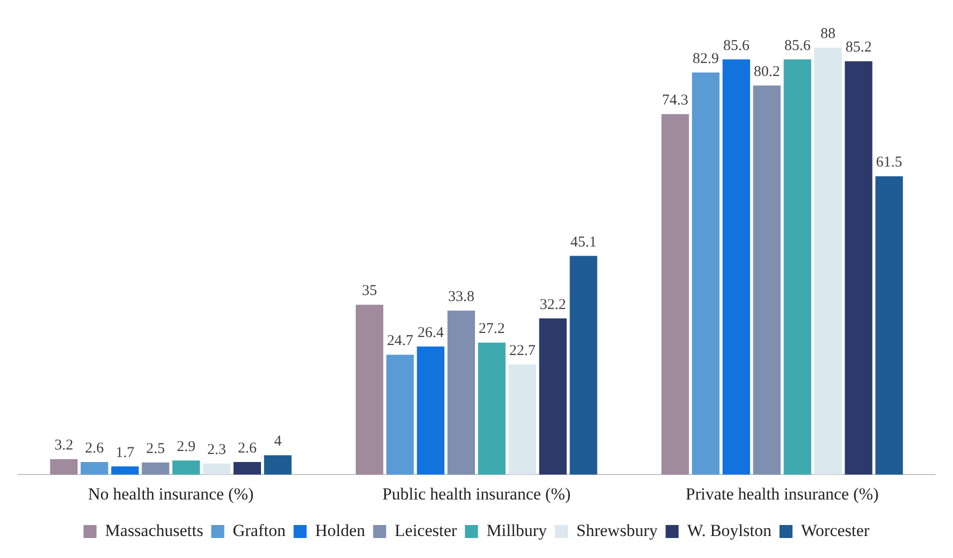  What do you see at coordinates (476, 494) in the screenshot?
I see `x-tick-label: Public health insurance (%)` at bounding box center [476, 494].